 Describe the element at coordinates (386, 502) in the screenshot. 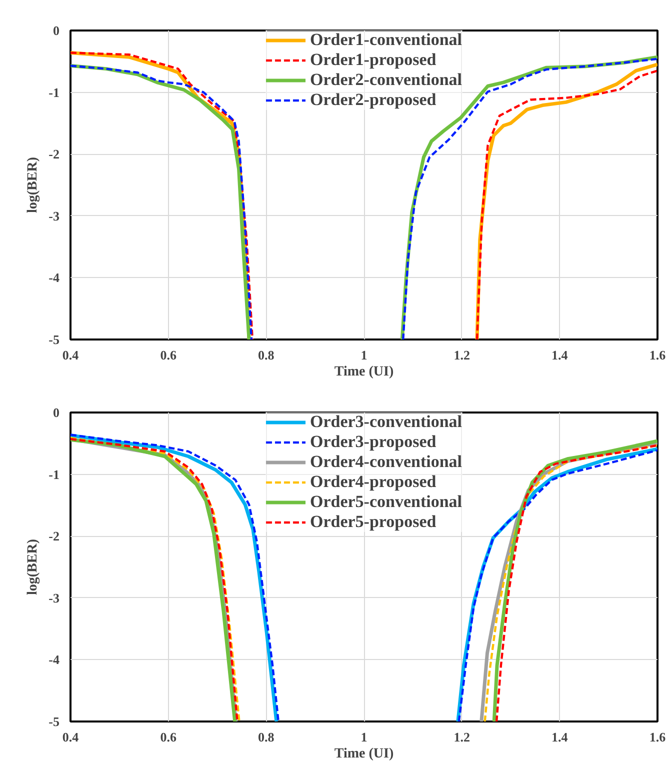

I see `legend-label: Order5-conventional` at that location.